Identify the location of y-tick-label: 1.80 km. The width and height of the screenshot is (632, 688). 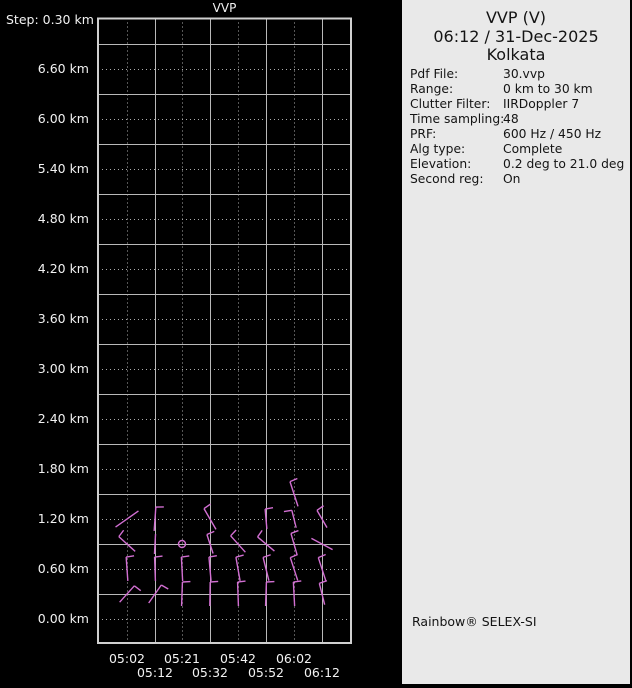
(63, 468).